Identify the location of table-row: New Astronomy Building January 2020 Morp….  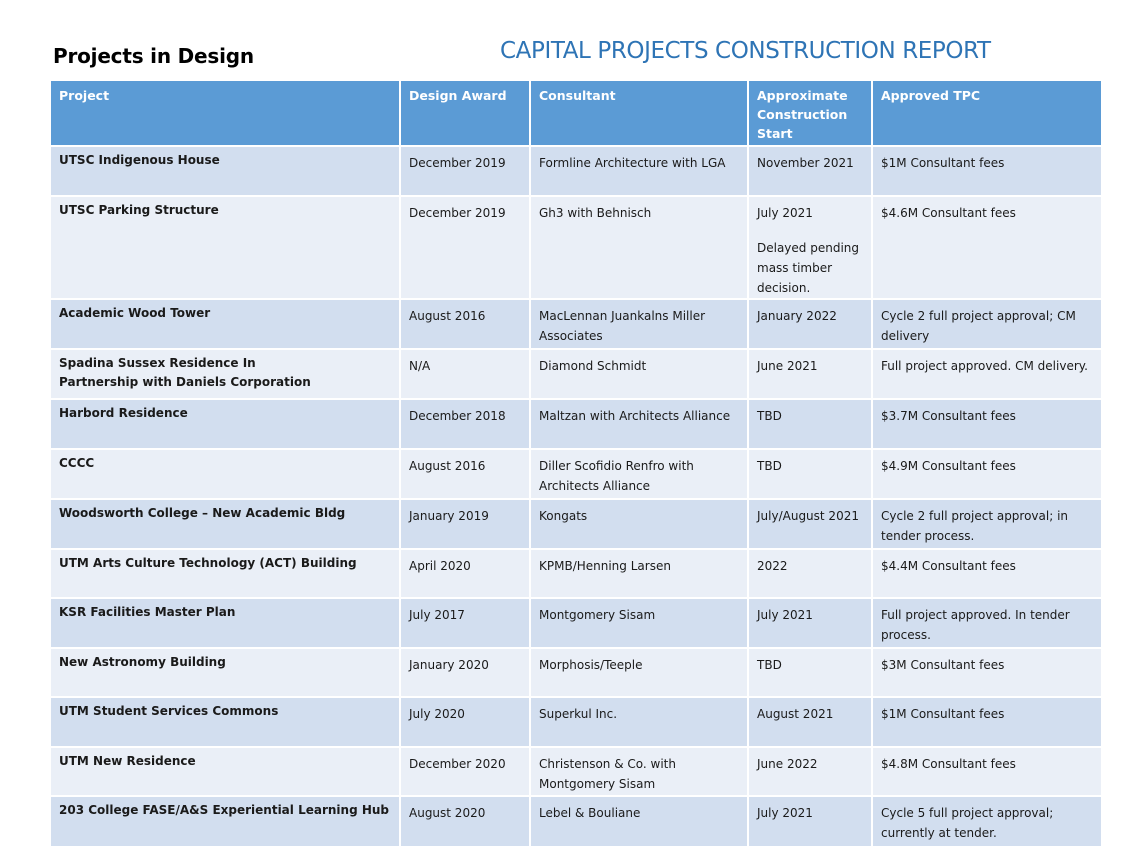
(576, 672).